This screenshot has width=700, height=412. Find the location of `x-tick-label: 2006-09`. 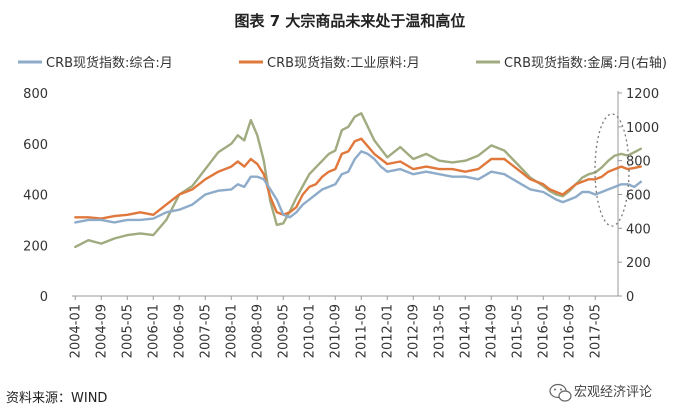

x-tick-label: 2006-09 is located at coordinates (179, 331).